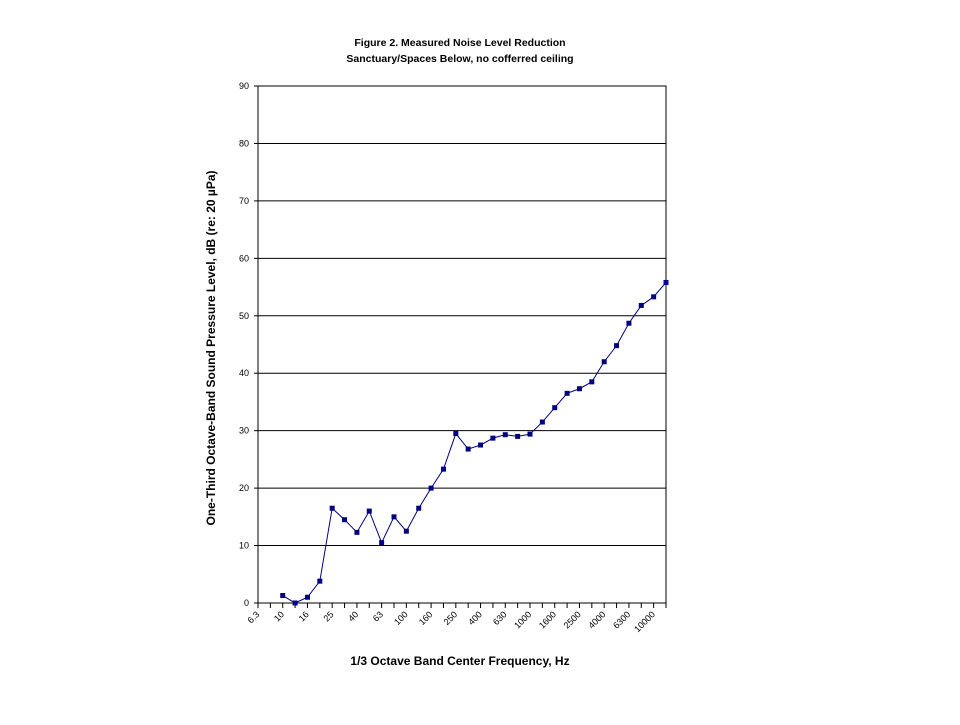 The height and width of the screenshot is (725, 960). What do you see at coordinates (244, 546) in the screenshot?
I see `y-tick-label: 10` at bounding box center [244, 546].